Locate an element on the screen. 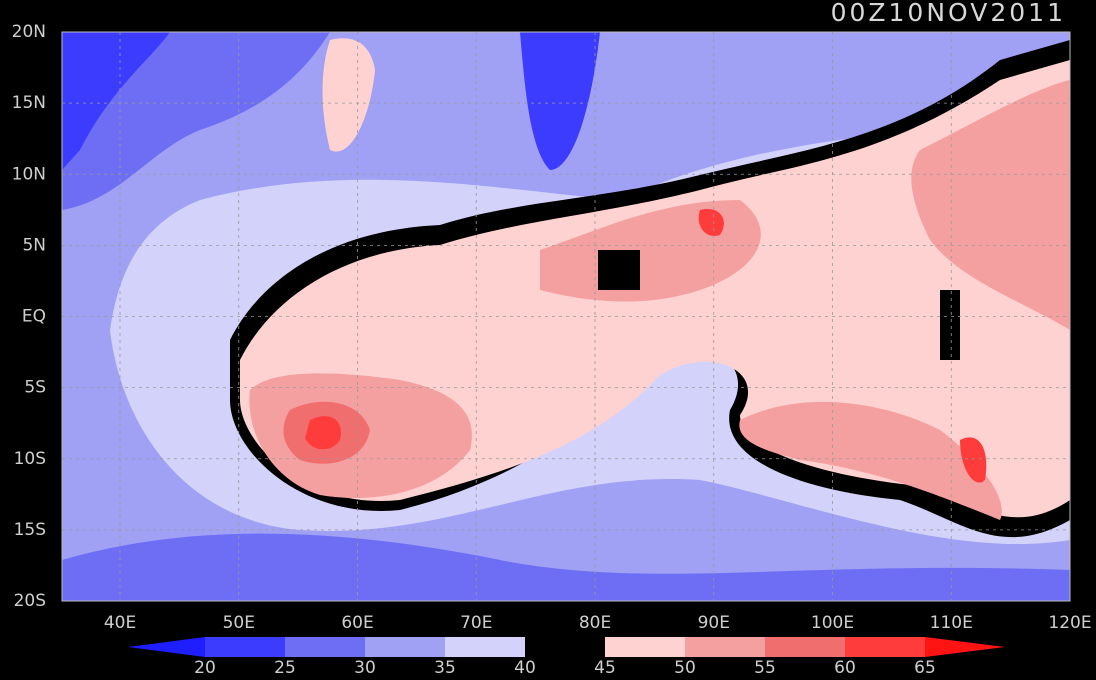  lat-tick-label: 15S is located at coordinates (30, 530).